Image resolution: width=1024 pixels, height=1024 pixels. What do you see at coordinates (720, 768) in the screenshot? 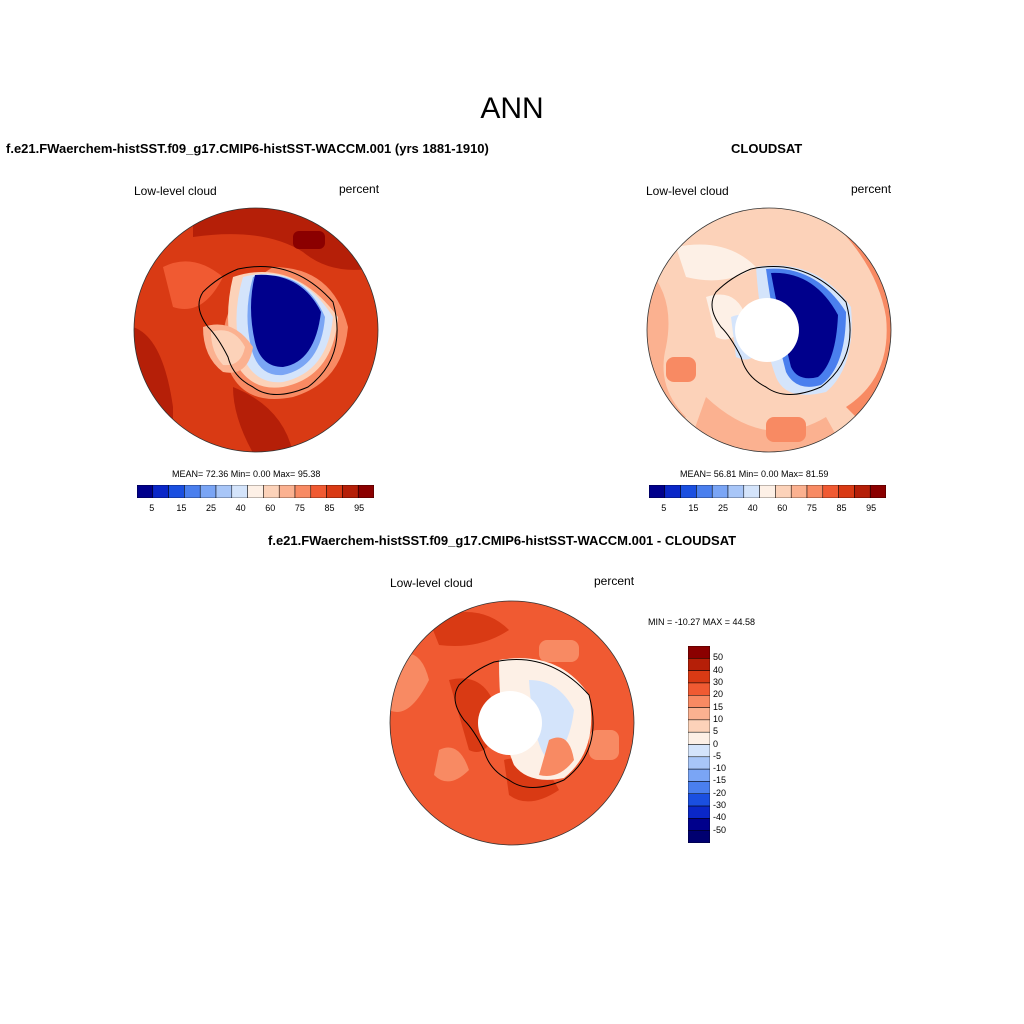
I see `panel-3-colorbar-label-9: -10` at bounding box center [720, 768].